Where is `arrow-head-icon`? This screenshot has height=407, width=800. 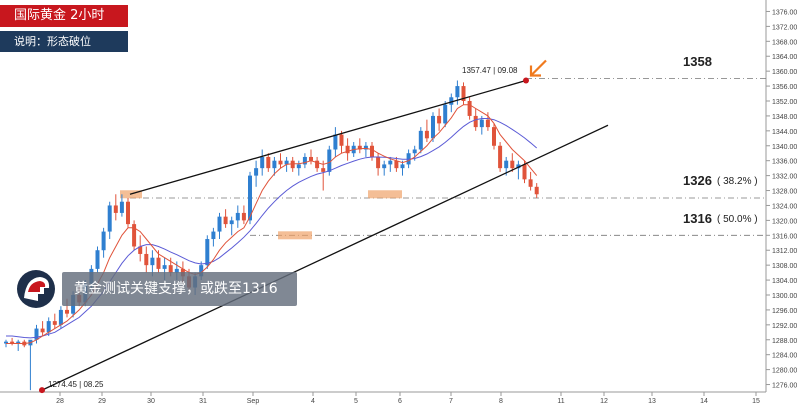 arrow-head-icon is located at coordinates (535, 71).